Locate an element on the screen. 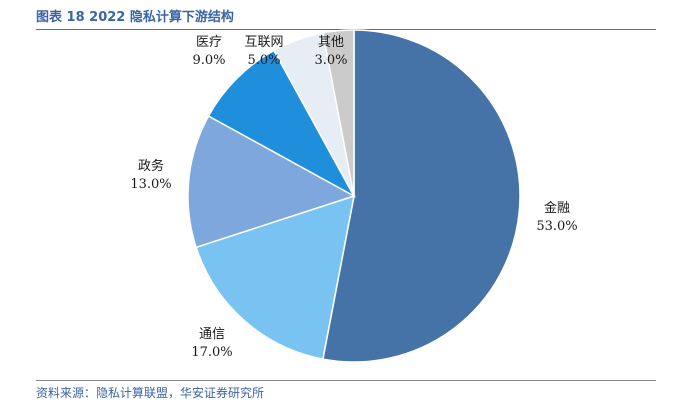  slice-value-0: 53.0% is located at coordinates (557, 226).